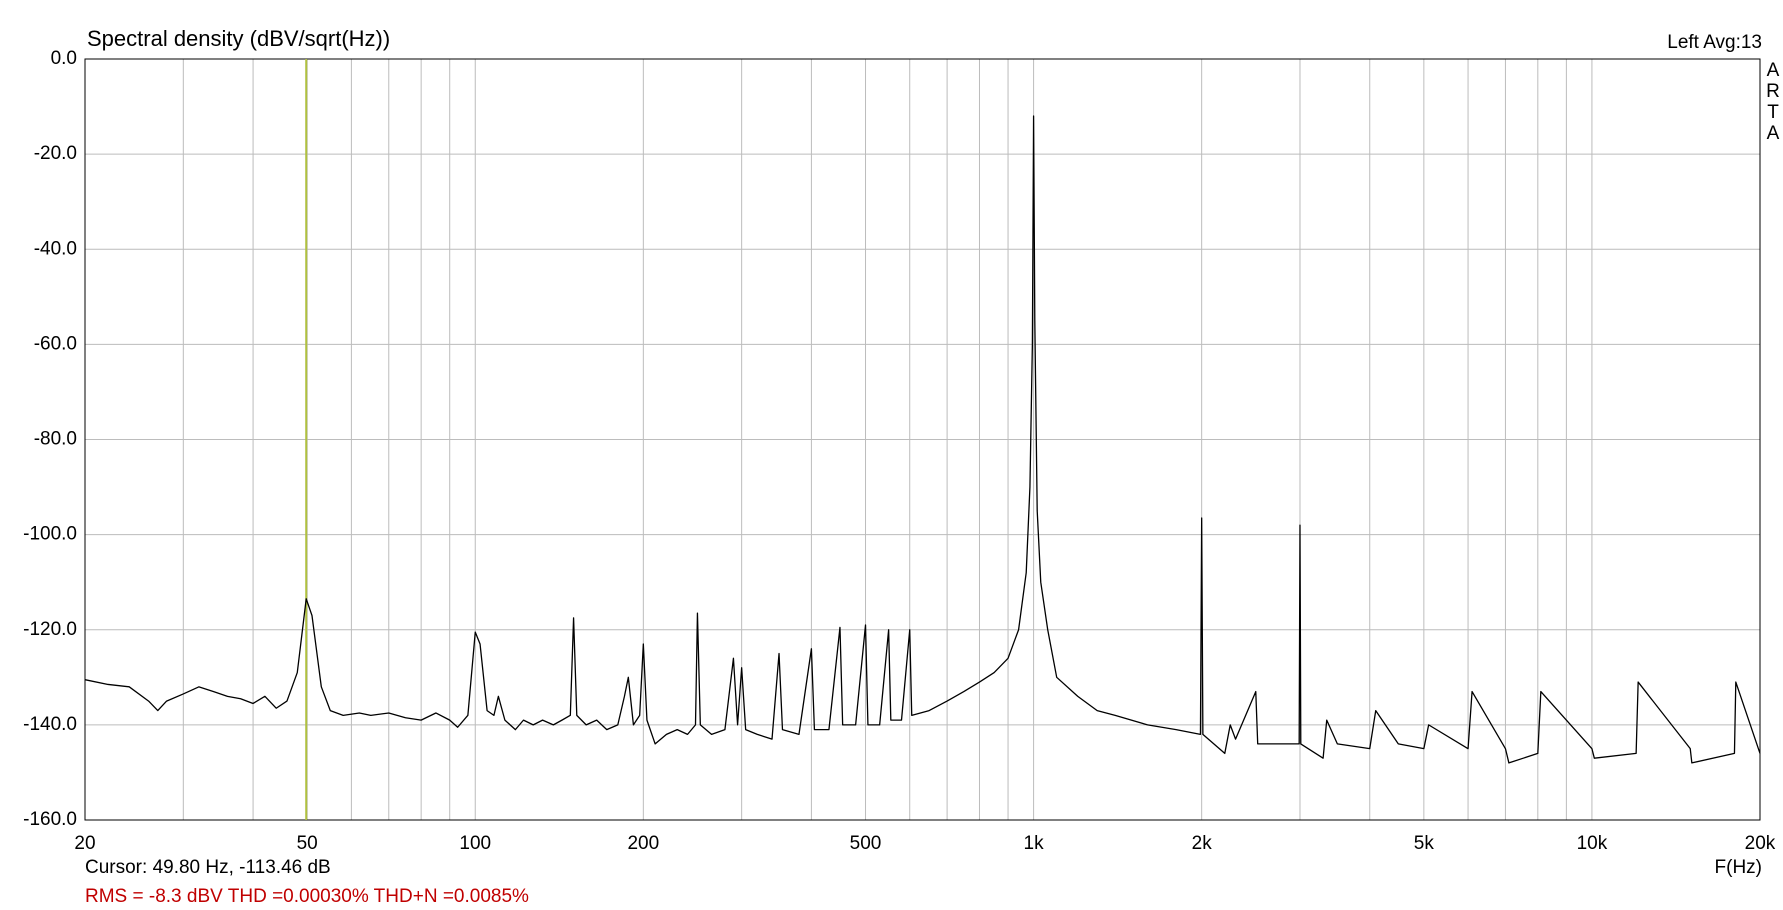 This screenshot has width=1783, height=910. Describe the element at coordinates (1202, 843) in the screenshot. I see `x-tick-label: 2k` at that location.